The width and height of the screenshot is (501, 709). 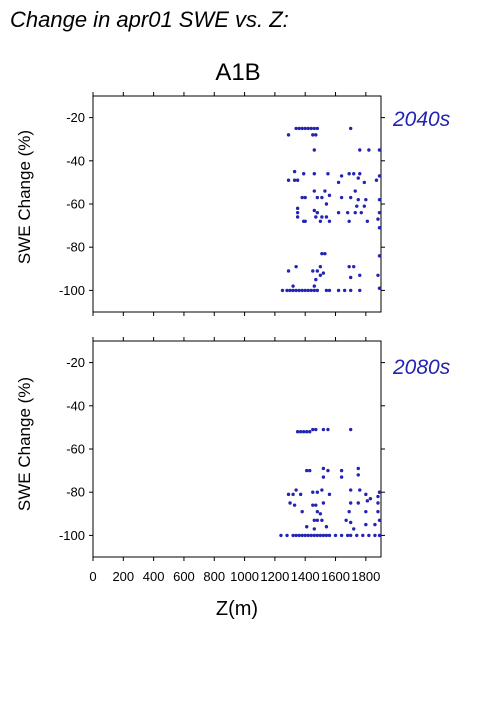 What do you see at coordinates (421, 367) in the screenshot?
I see `period-label-2080s: 2080s` at bounding box center [421, 367].